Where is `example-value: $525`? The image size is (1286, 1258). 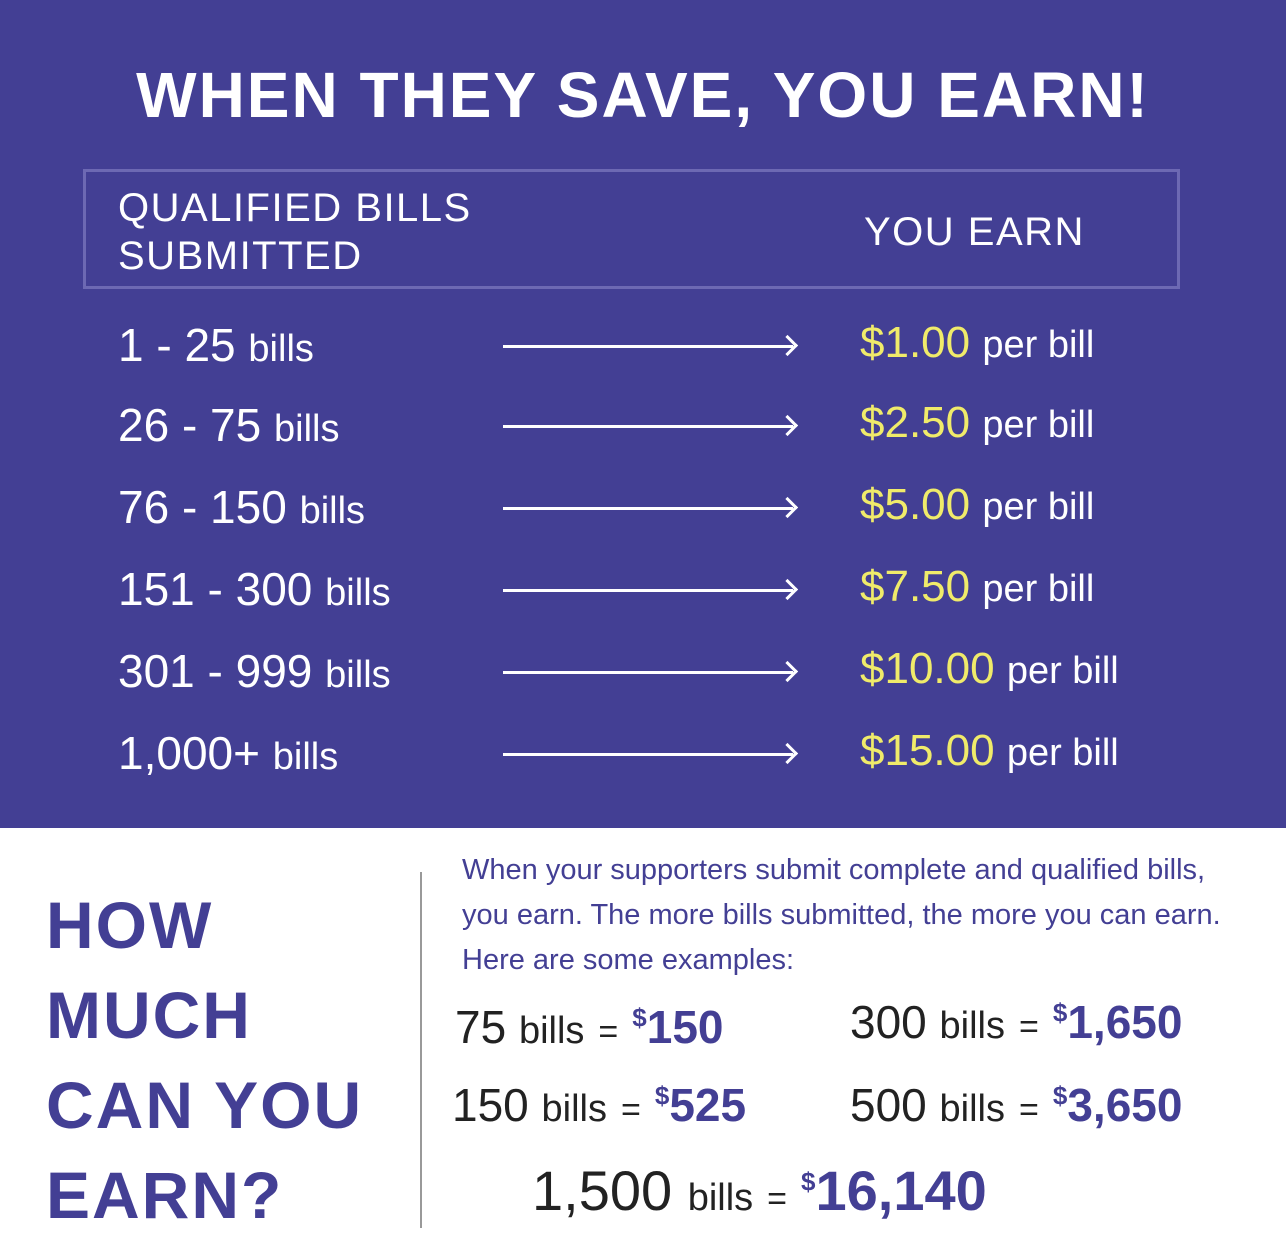 example-value: $525 is located at coordinates (700, 1105).